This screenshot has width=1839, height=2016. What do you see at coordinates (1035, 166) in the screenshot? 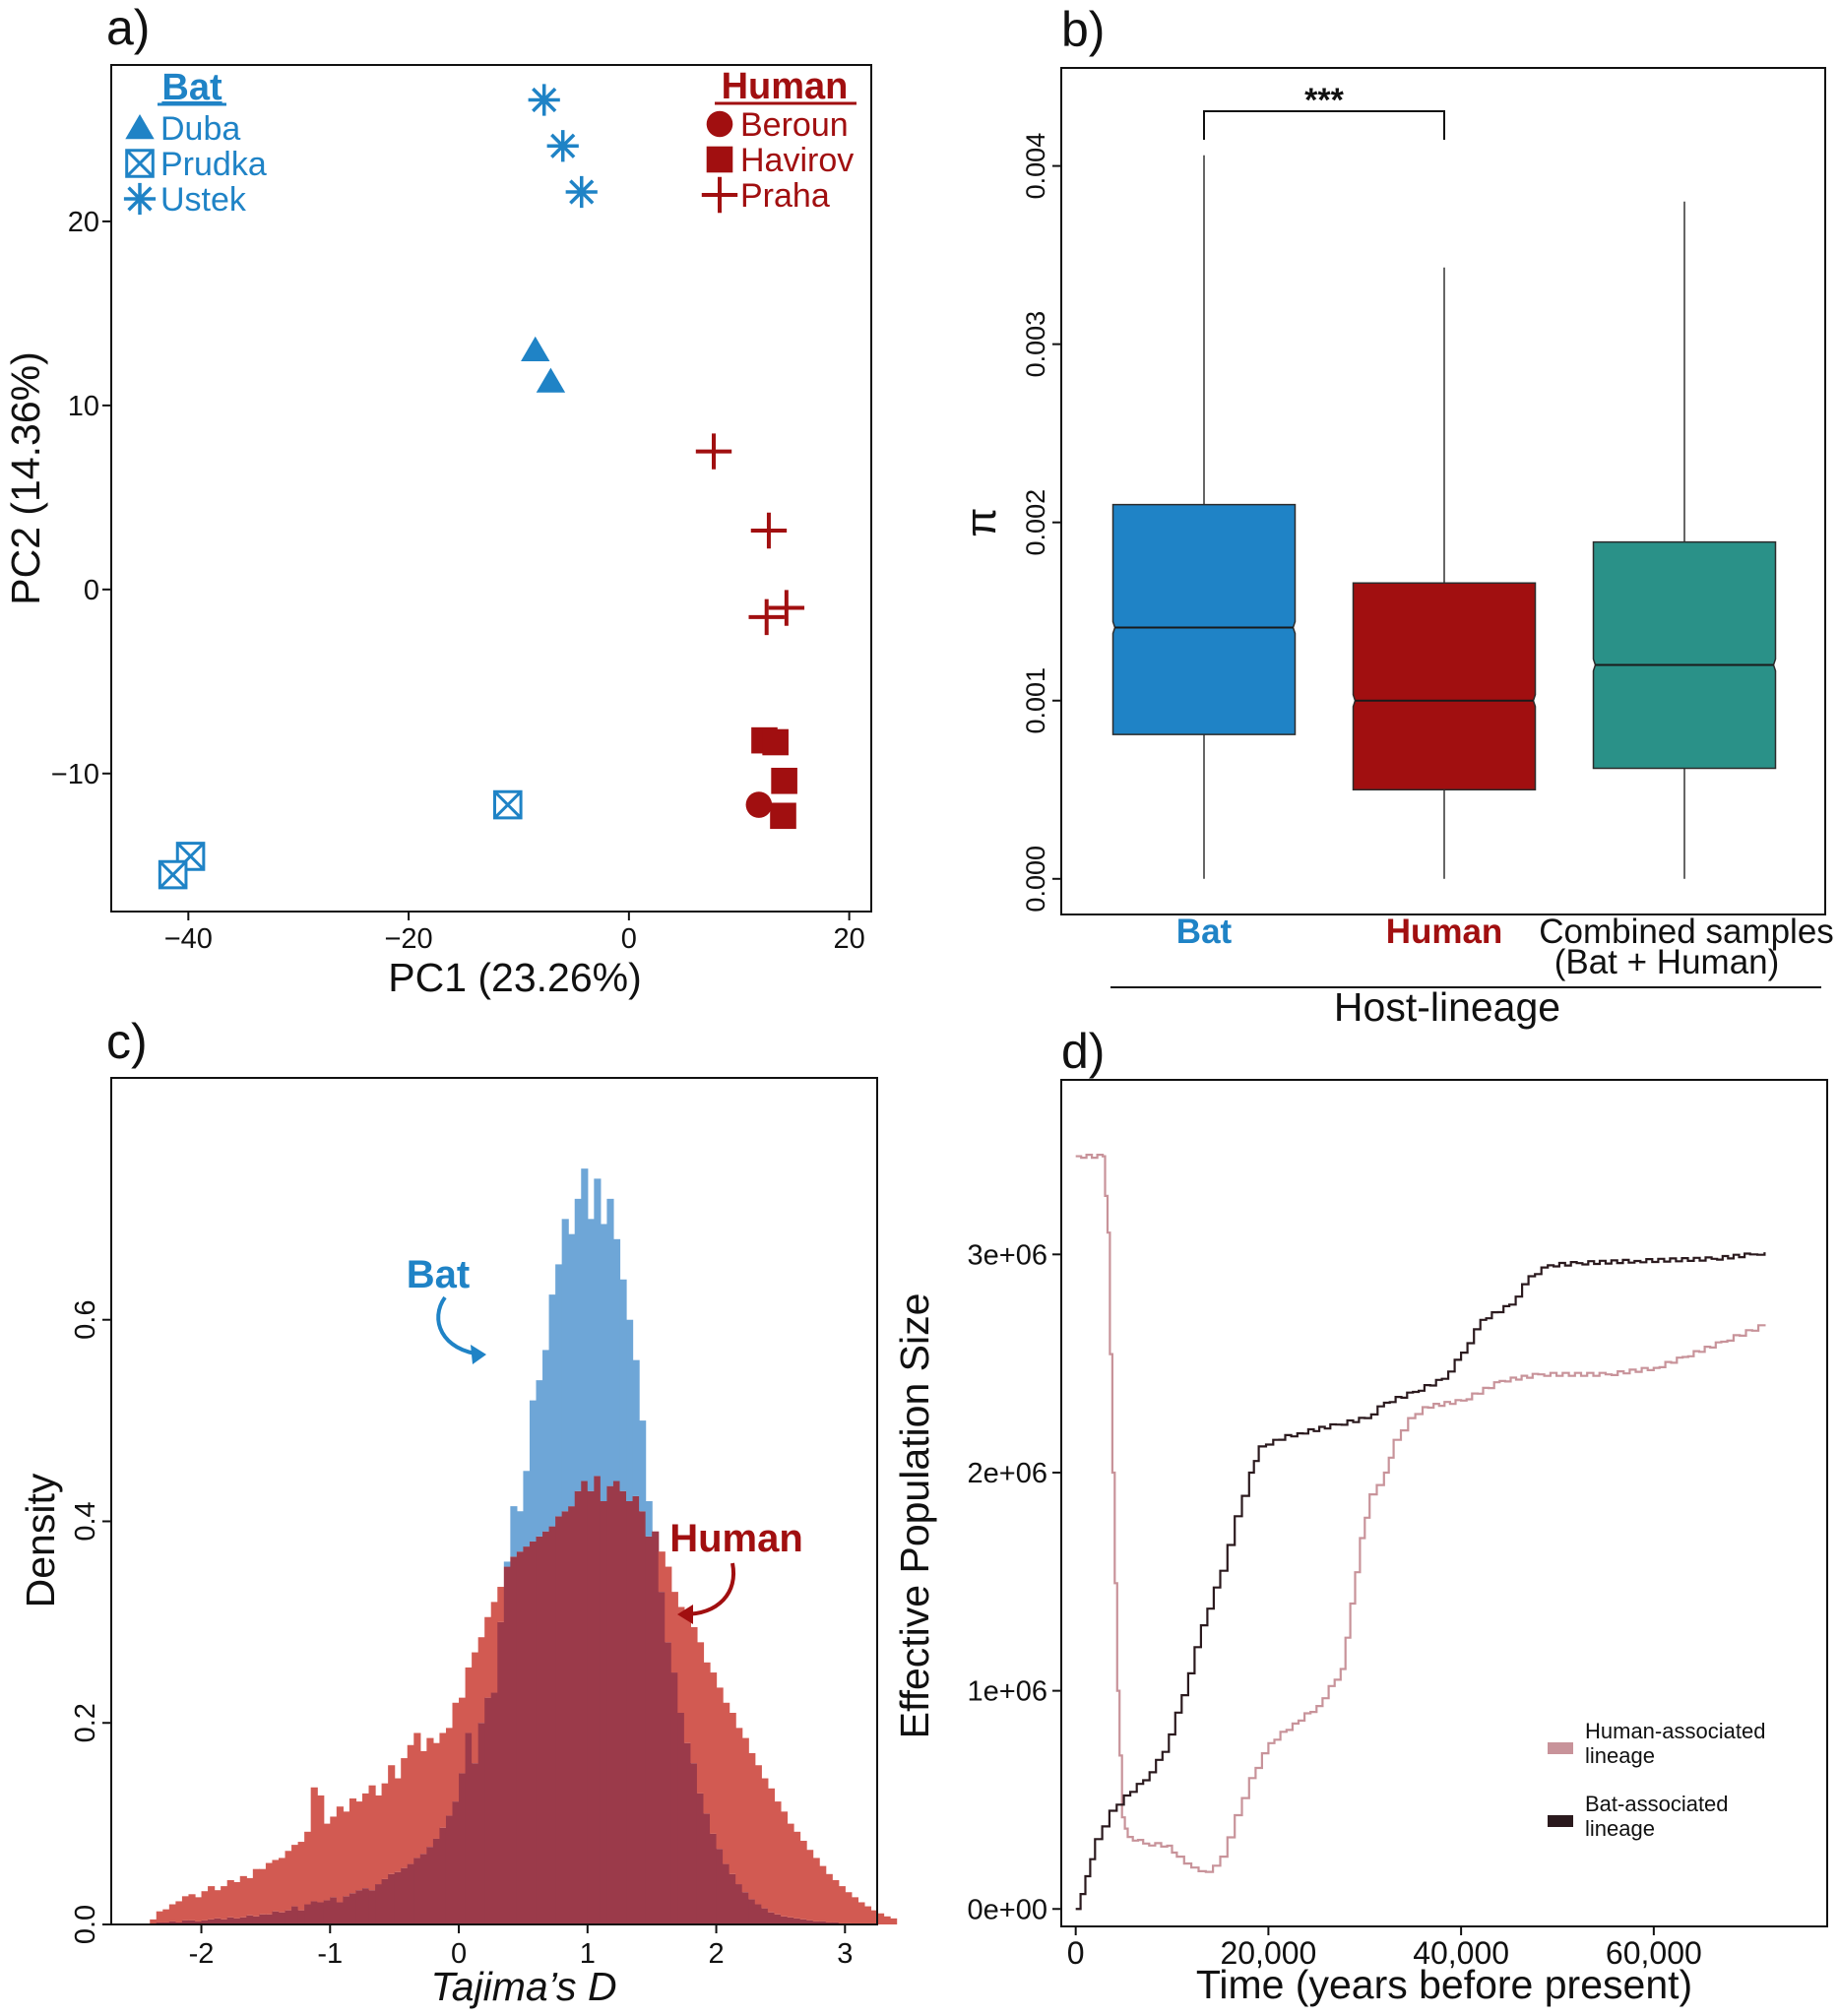
I see `y-tick-label: 0.004` at bounding box center [1035, 166].